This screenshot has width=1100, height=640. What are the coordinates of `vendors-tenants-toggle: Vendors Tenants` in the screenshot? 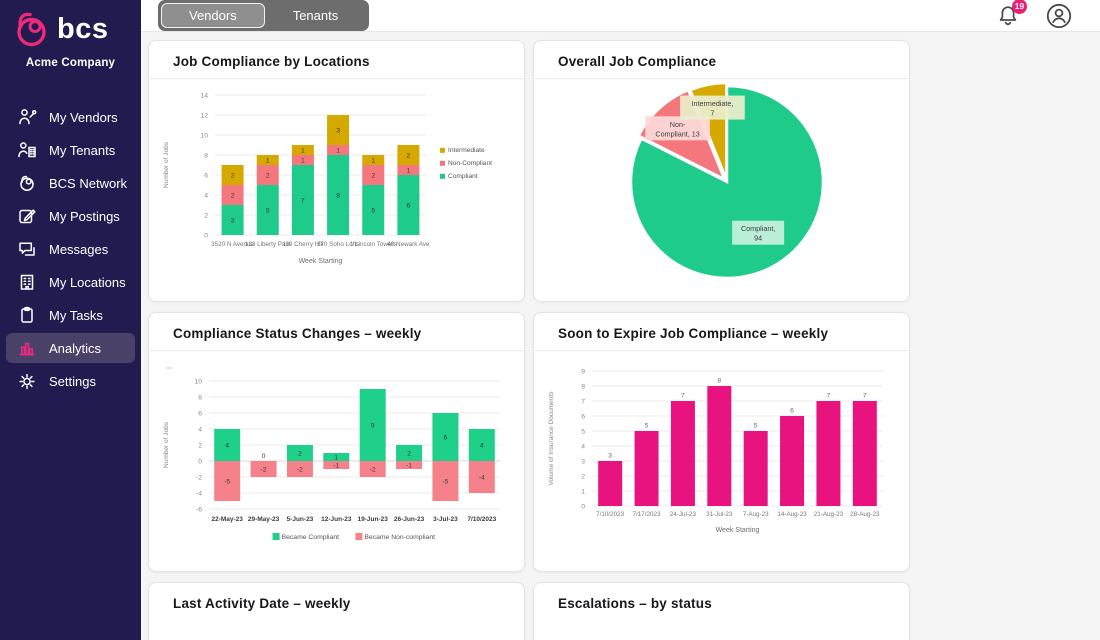 It's located at (264, 15).